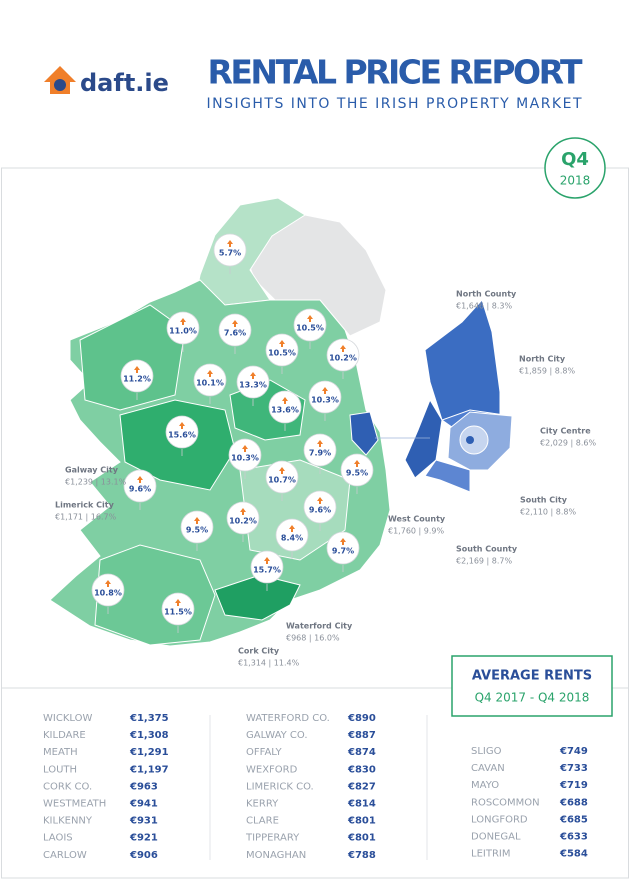 This screenshot has height=884, width=631. What do you see at coordinates (573, 837) in the screenshot?
I see `county-rent: €633` at bounding box center [573, 837].